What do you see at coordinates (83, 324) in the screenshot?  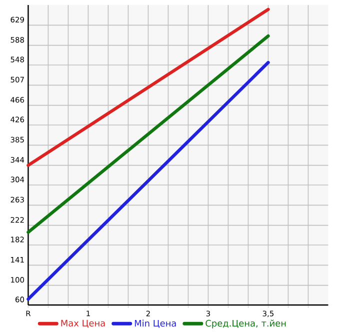 I see `legend-label: Max Цена` at bounding box center [83, 324].